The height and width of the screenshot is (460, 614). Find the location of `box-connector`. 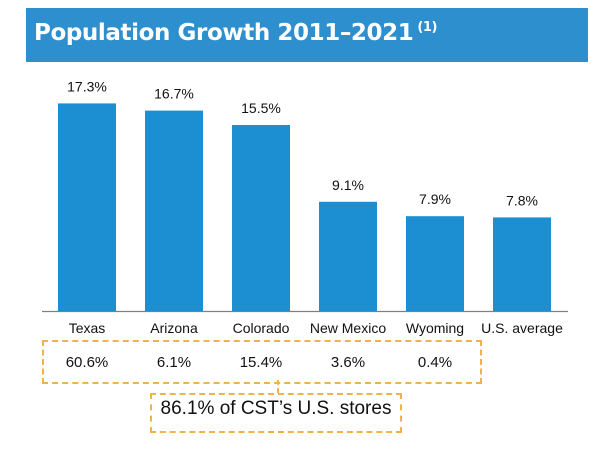

box-connector is located at coordinates (278, 386).